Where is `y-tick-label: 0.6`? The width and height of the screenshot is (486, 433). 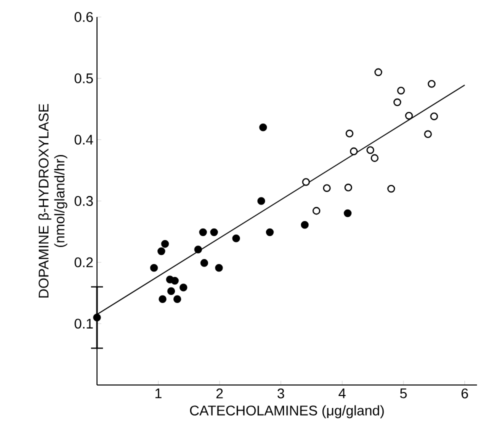 y-tick-label: 0.6 is located at coordinates (83, 17).